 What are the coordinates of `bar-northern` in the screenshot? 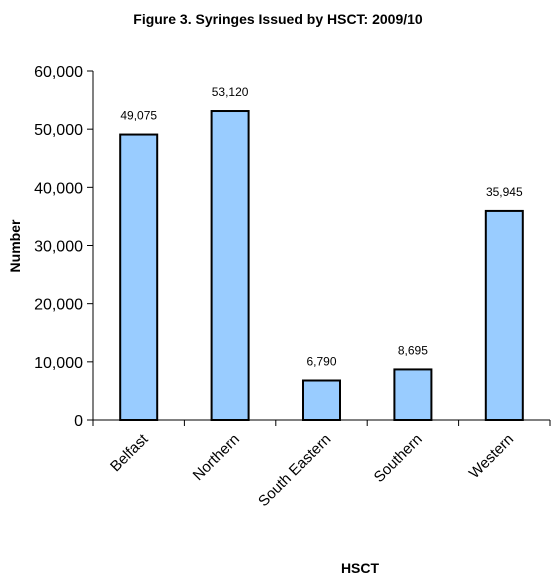 It's located at (230, 265).